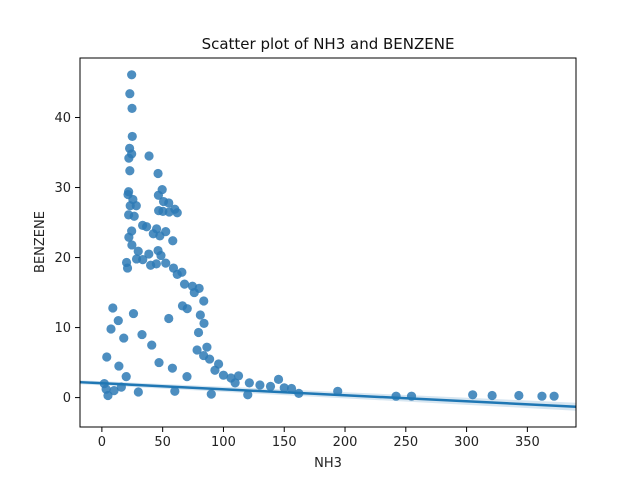 The height and width of the screenshot is (480, 640). What do you see at coordinates (328, 44) in the screenshot?
I see `chart-title: Scatter plot of NH3 and BENZENE` at bounding box center [328, 44].